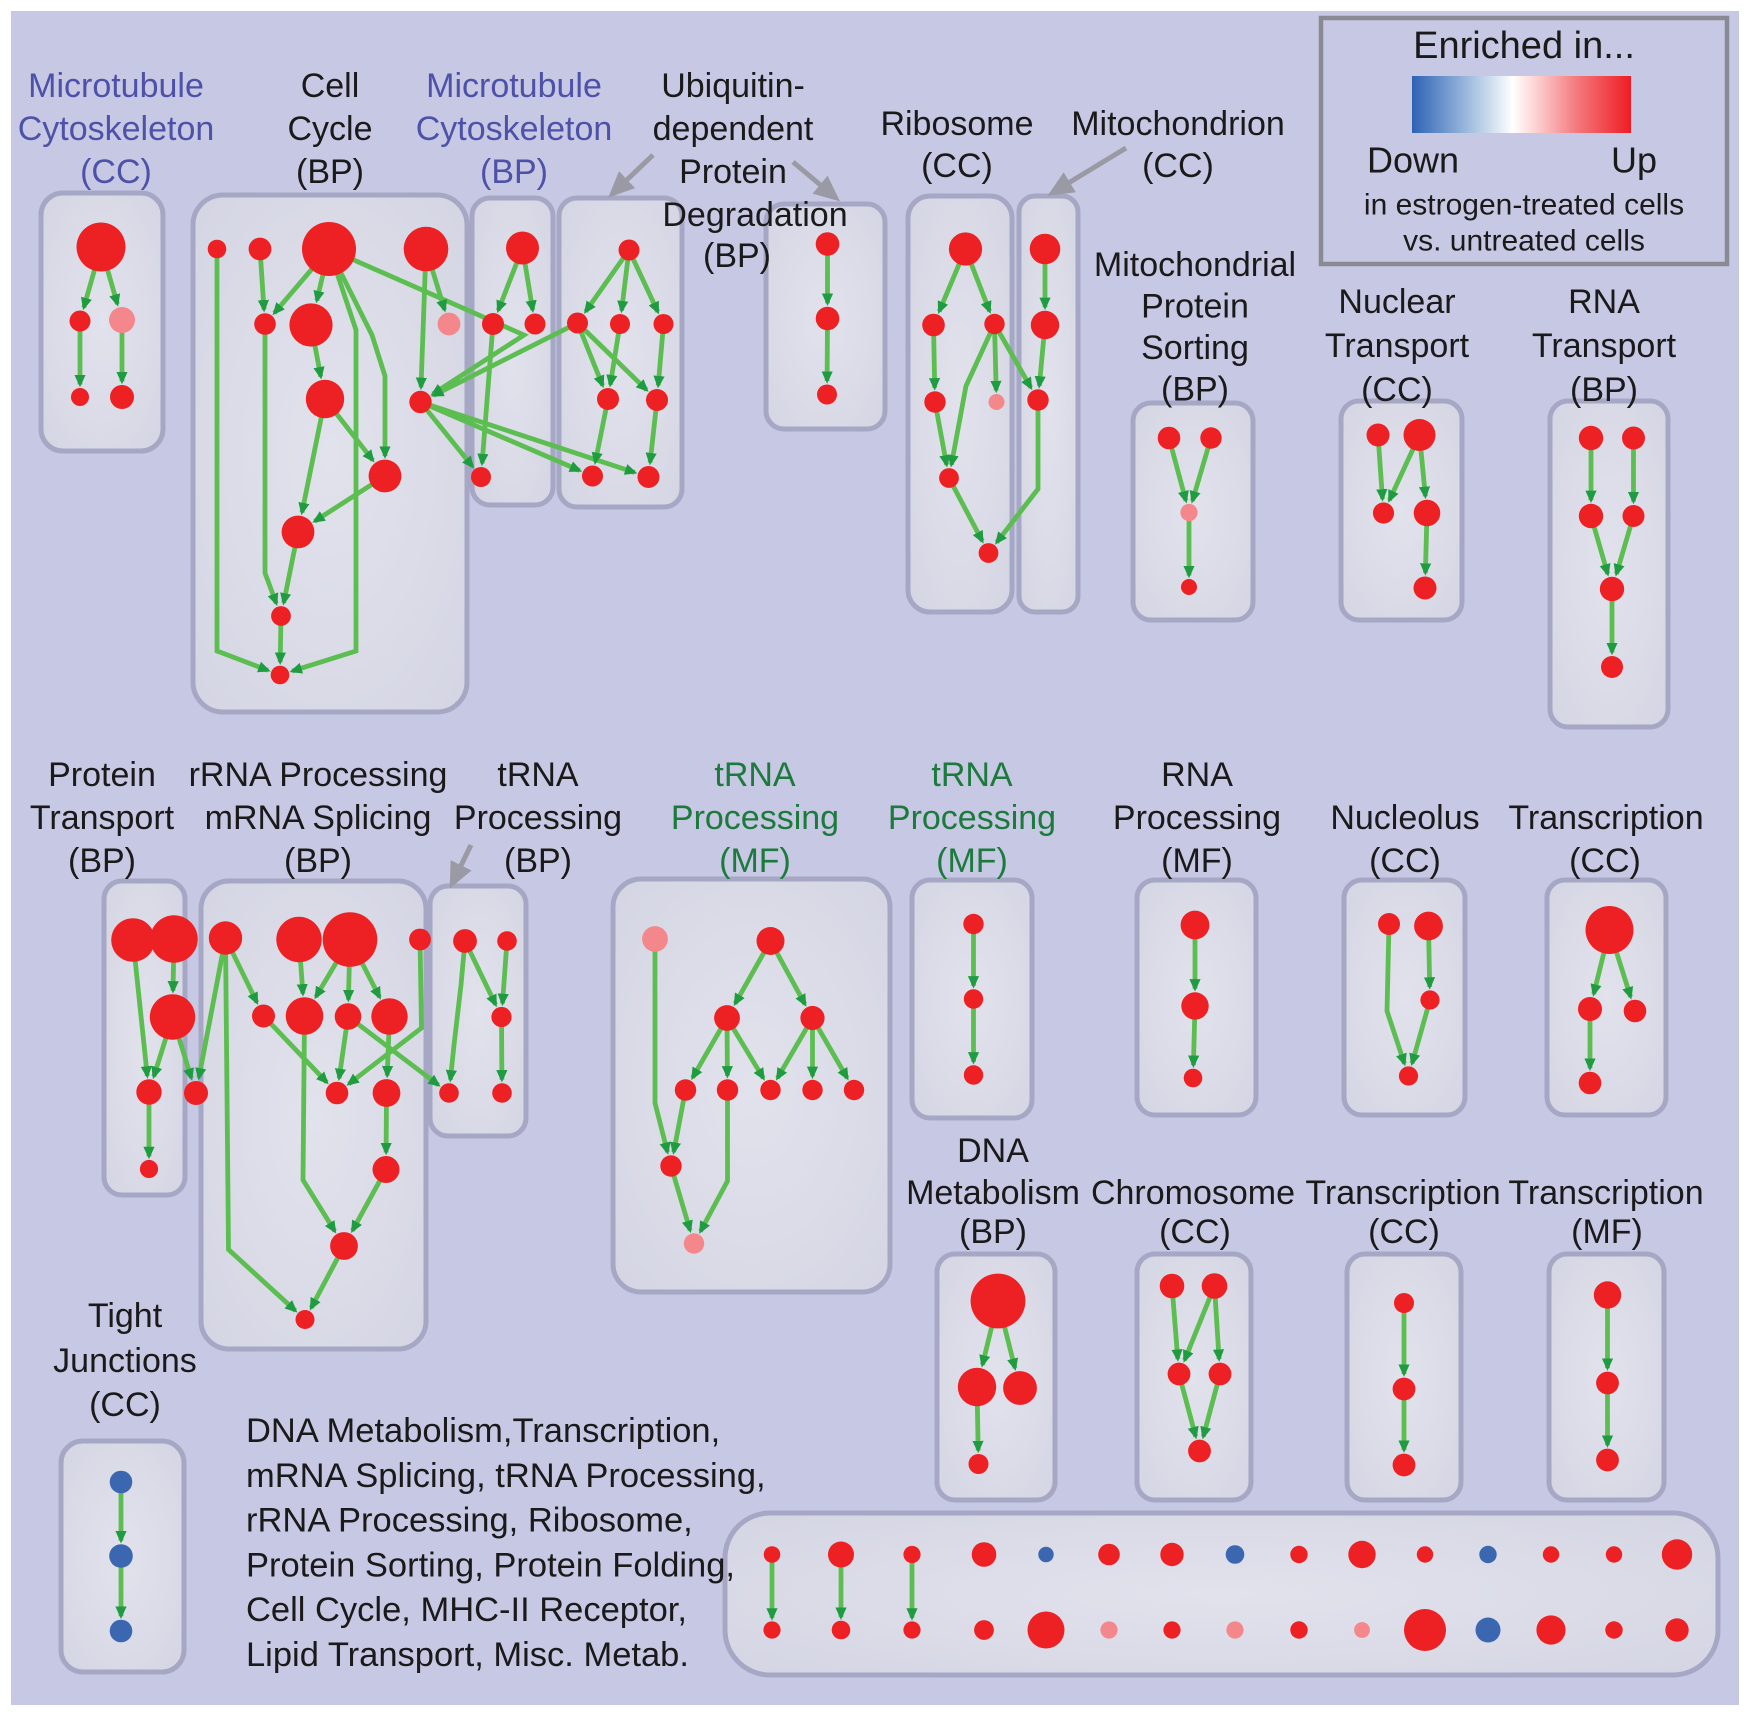 This screenshot has height=1715, width=1750. Describe the element at coordinates (993, 1151) in the screenshot. I see `svg-text: DNA` at that location.